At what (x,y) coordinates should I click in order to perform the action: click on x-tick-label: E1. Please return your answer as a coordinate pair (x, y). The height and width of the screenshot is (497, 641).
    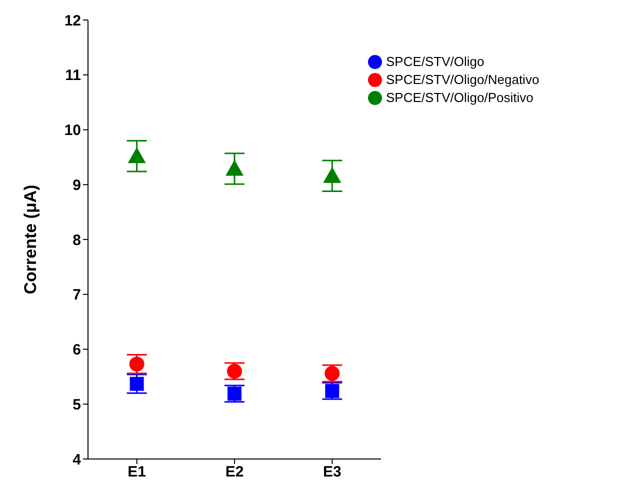
    Looking at the image, I should click on (137, 472).